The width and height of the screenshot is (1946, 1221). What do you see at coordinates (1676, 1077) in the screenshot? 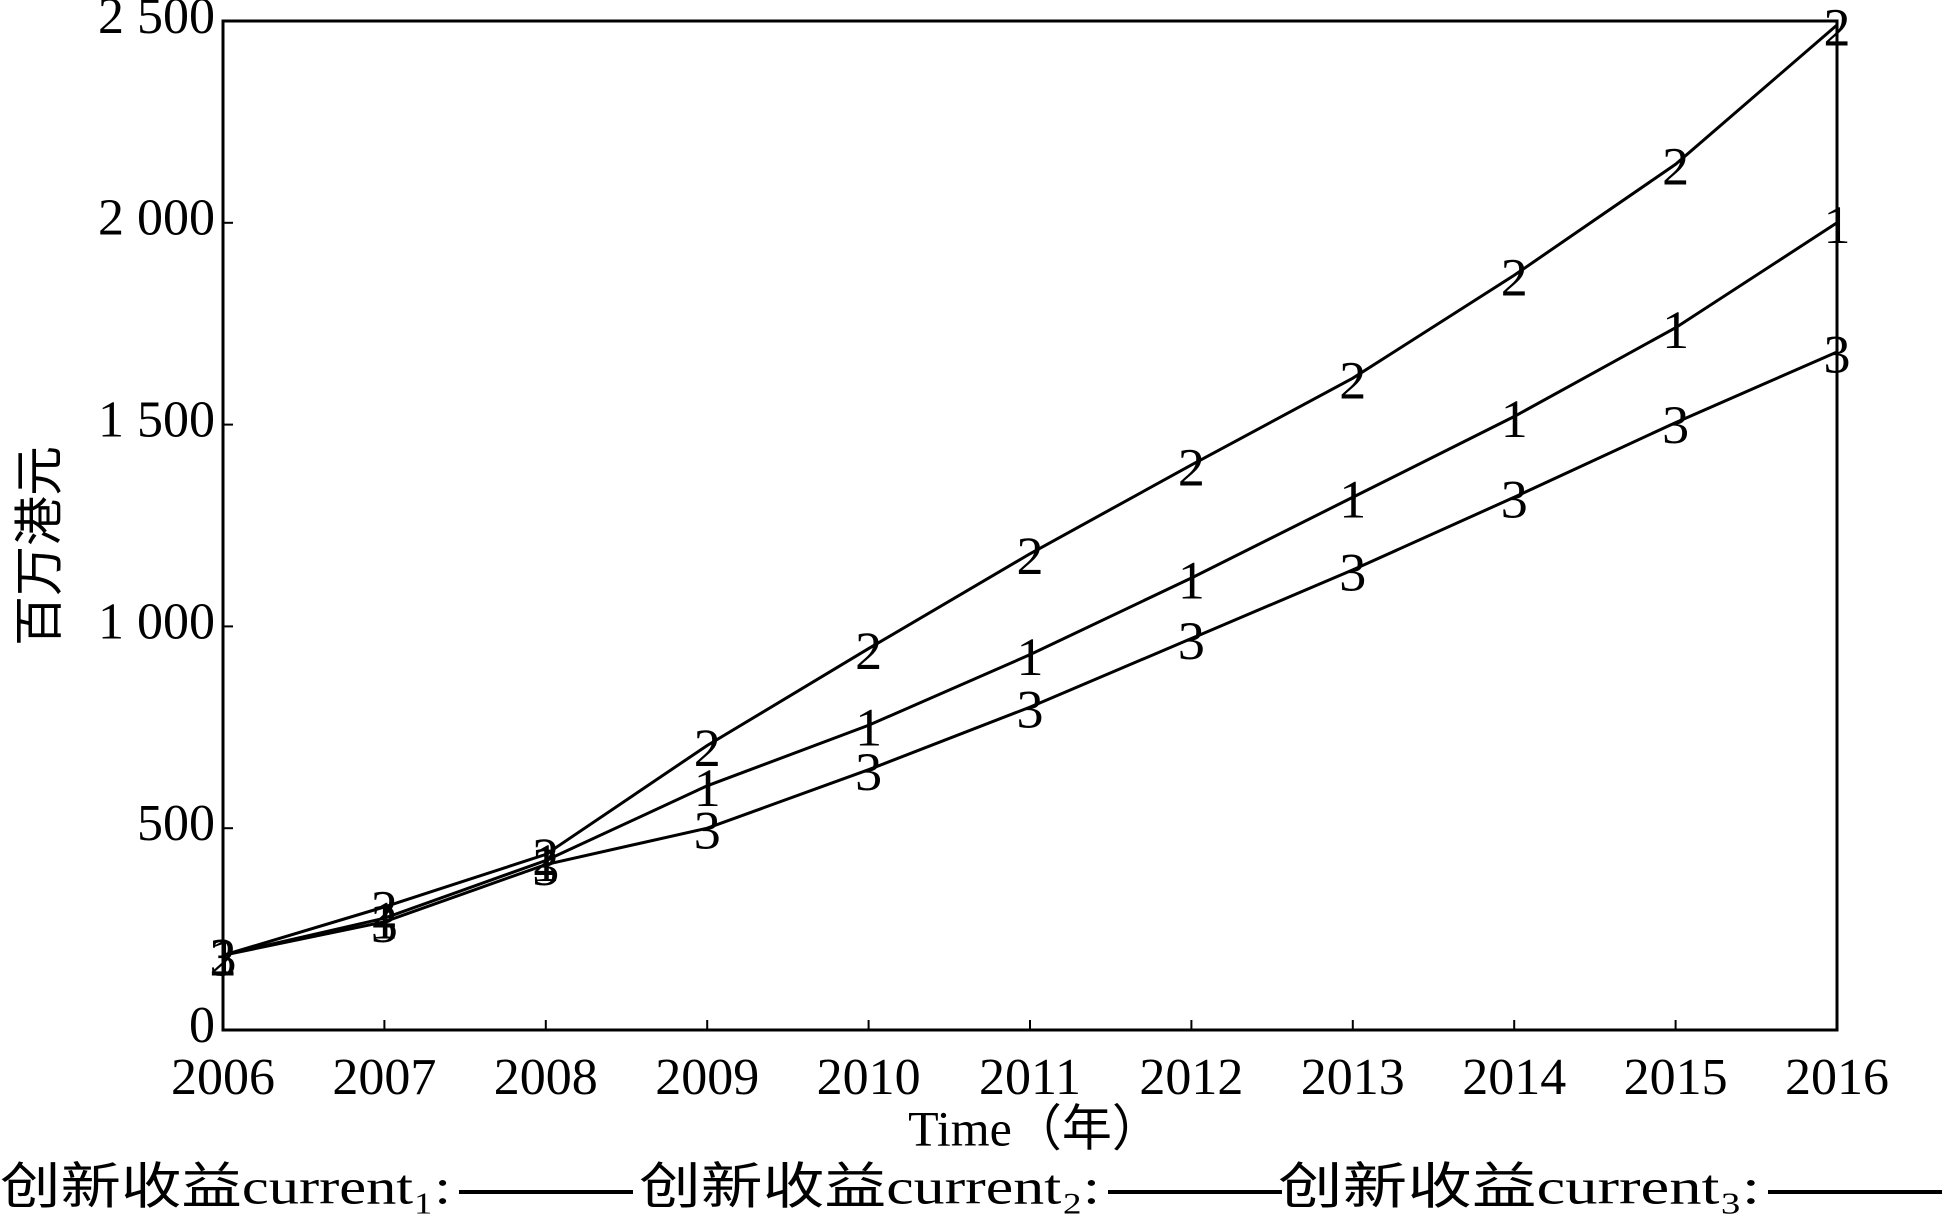
I see `x-tick-label: 2015` at bounding box center [1676, 1077].